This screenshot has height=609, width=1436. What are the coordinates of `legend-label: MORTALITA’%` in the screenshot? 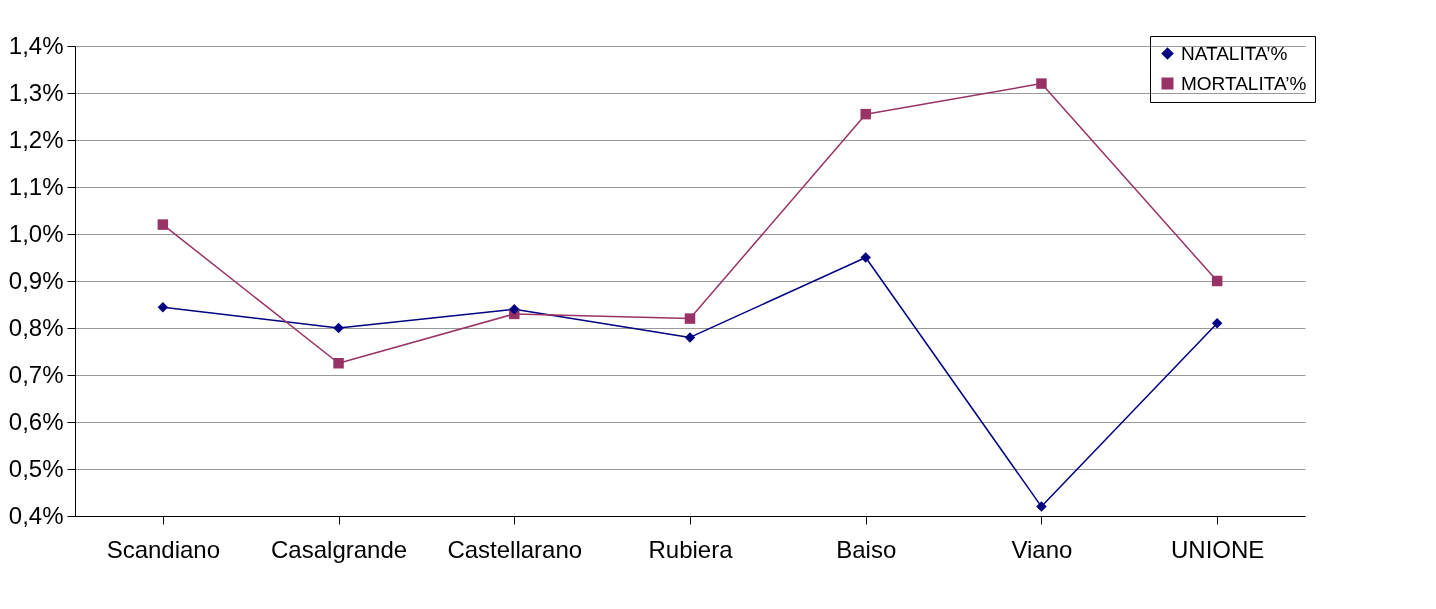 It's located at (1244, 83).